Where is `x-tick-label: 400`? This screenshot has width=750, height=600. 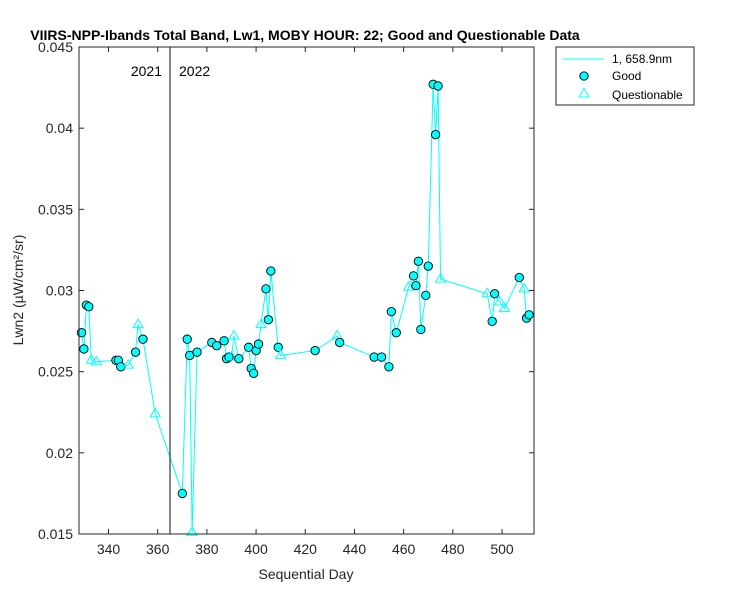
x-tick-label: 400 is located at coordinates (256, 549).